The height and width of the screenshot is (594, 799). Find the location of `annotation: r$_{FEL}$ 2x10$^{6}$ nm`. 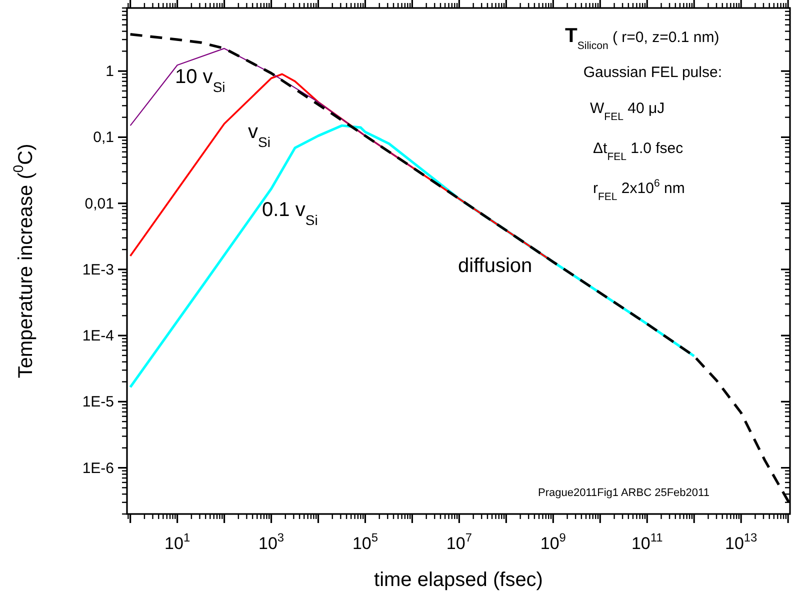

annotation: r$_{FEL}$ 2x10$^{6}$ nm is located at coordinates (639, 190).